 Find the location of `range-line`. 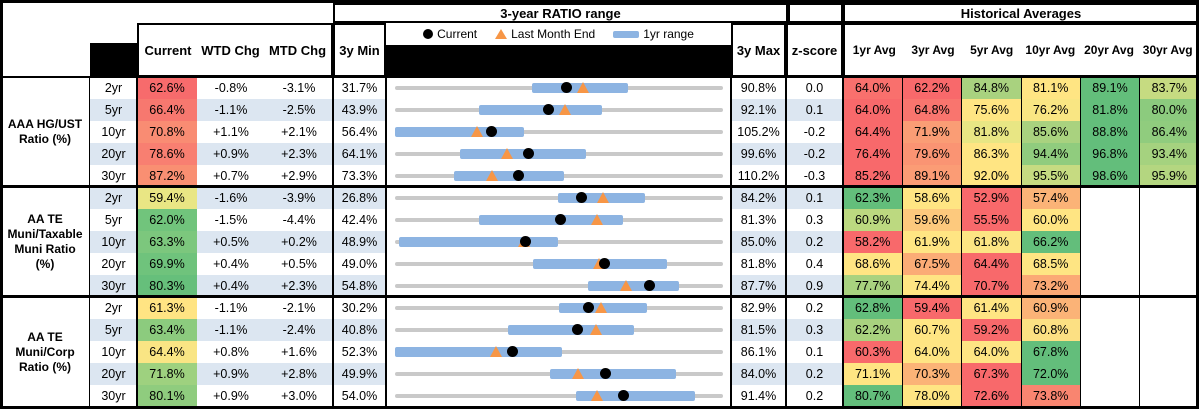

range-line is located at coordinates (559, 286).